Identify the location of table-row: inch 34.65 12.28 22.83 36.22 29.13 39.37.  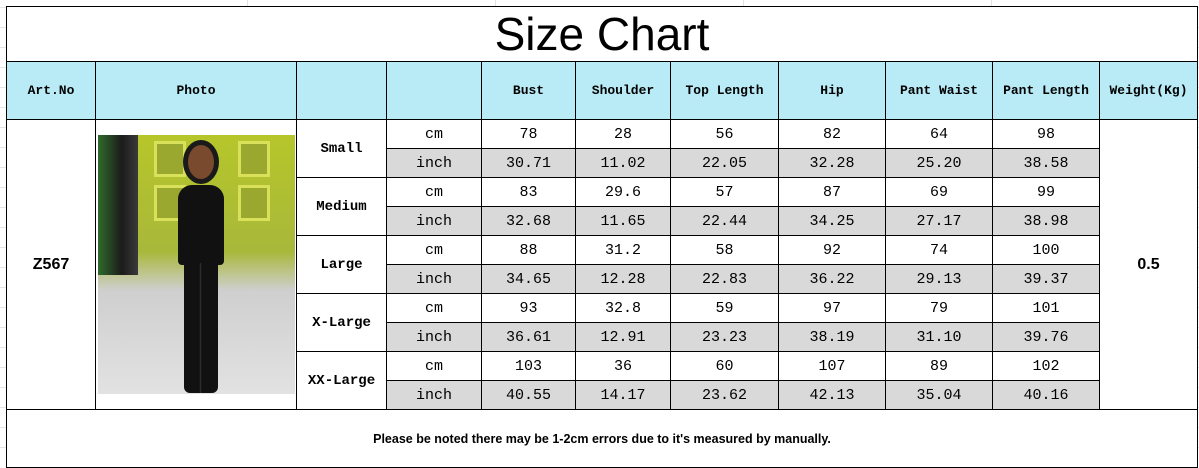
(602, 279).